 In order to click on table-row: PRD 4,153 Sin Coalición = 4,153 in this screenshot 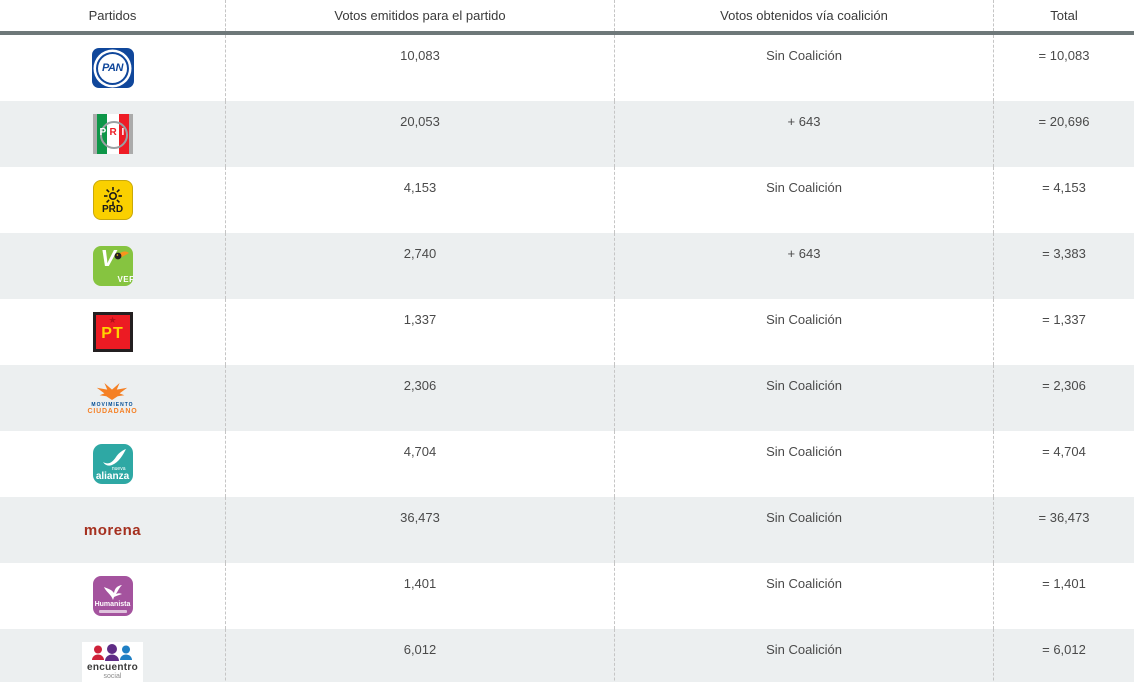, I will do `click(567, 200)`.